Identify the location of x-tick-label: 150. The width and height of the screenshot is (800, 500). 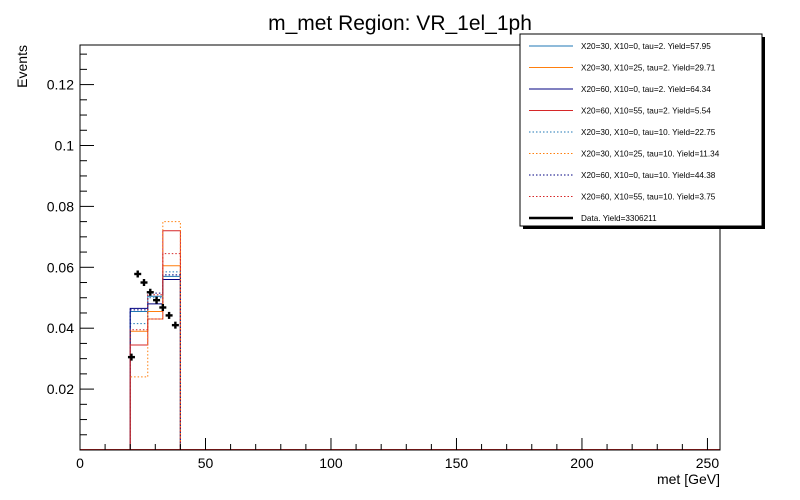
(457, 463).